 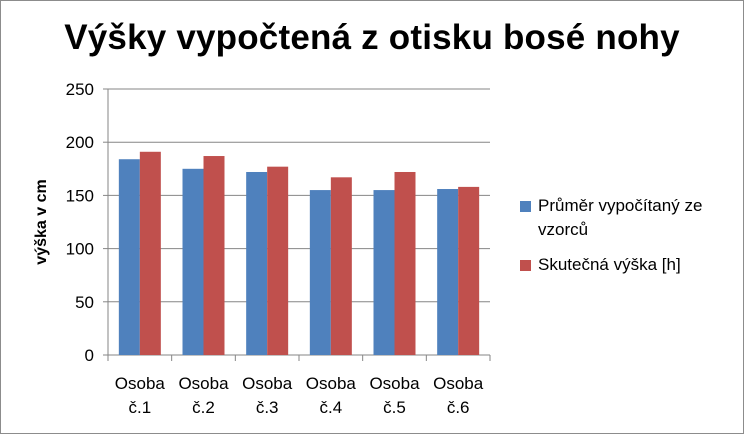 What do you see at coordinates (84, 302) in the screenshot?
I see `y-tick-label-50: 50` at bounding box center [84, 302].